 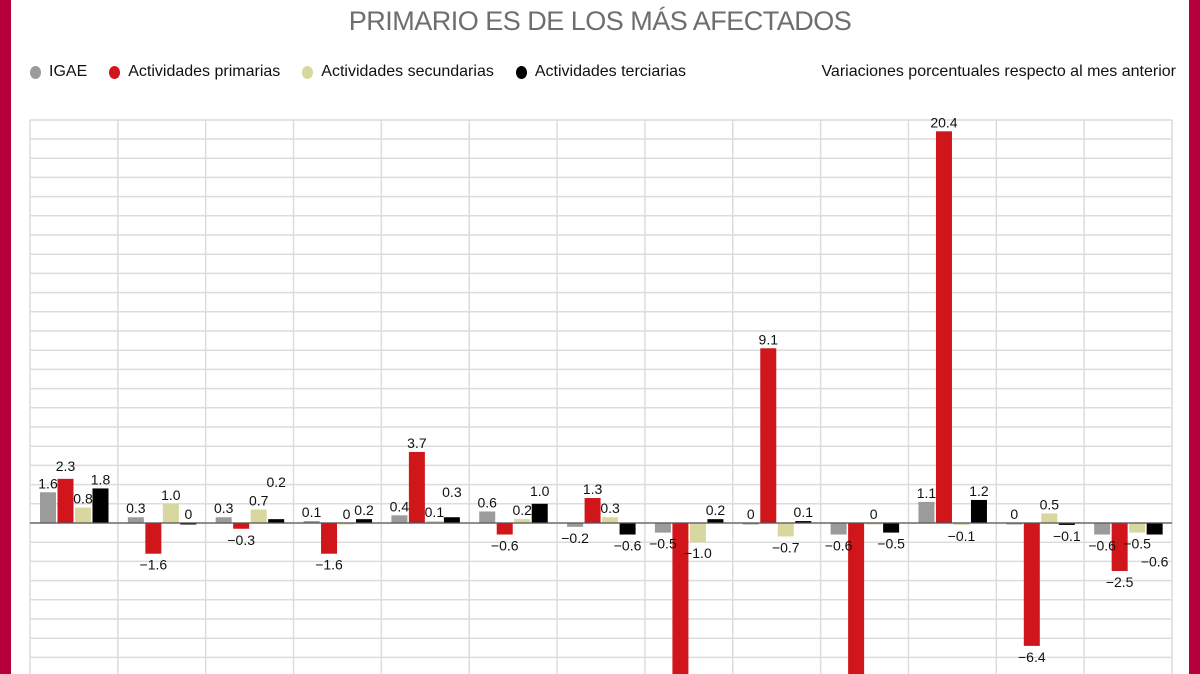 What do you see at coordinates (68, 71) in the screenshot?
I see `legend-label: IGAE` at bounding box center [68, 71].